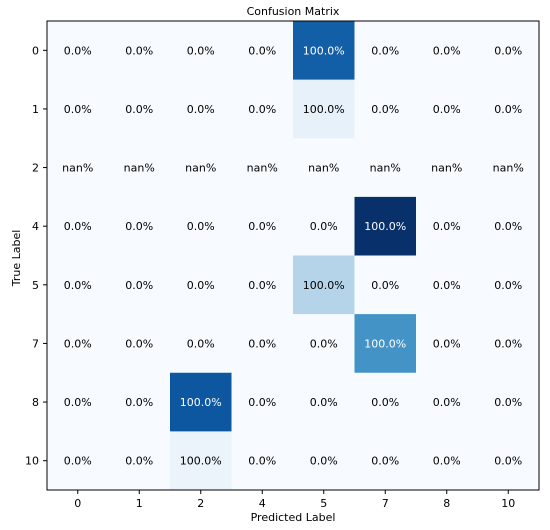 The height and width of the screenshot is (530, 550). I want to click on x-tick-label: 4, so click(262, 503).